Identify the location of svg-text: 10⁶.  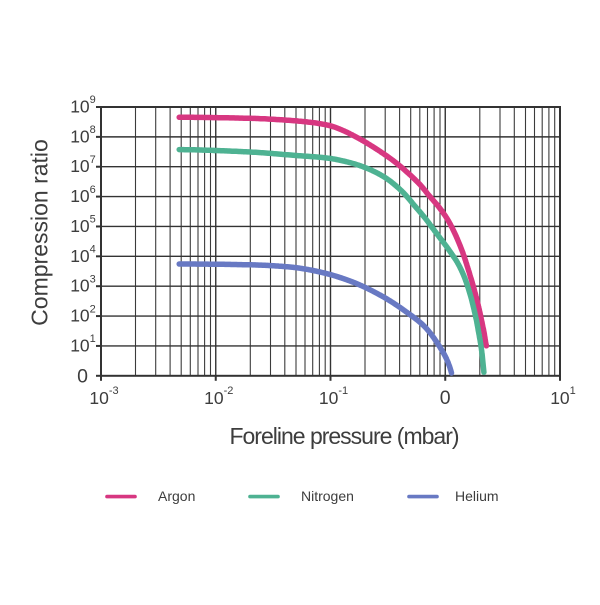
(83, 195).